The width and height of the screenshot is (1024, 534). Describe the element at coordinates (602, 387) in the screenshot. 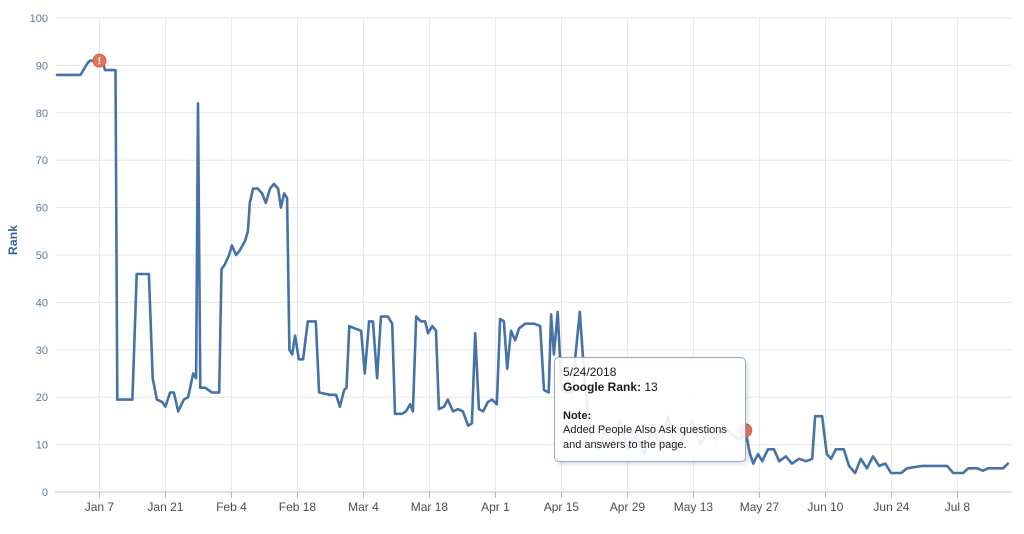

I see `tooltip-rank-label: Google Rank:` at that location.